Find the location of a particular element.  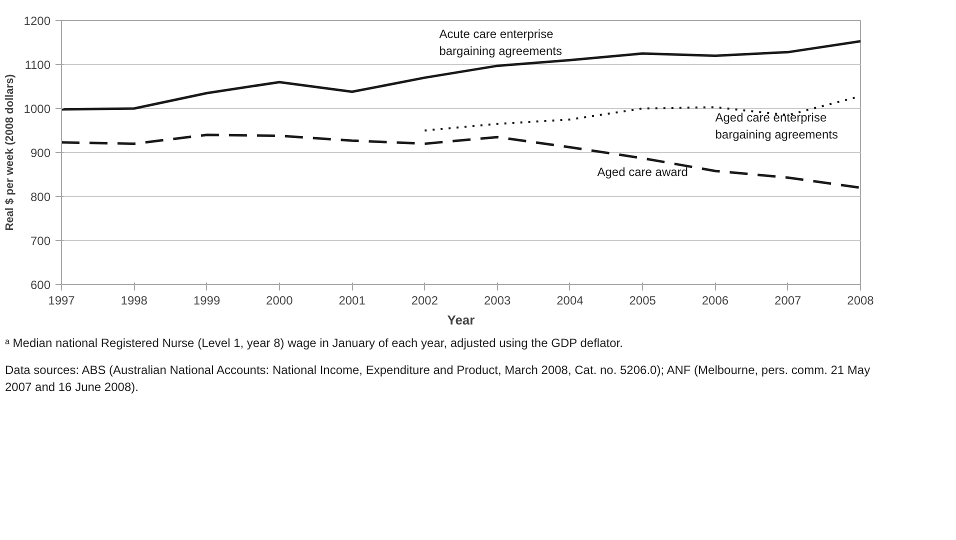

x-tick-label: 2001 is located at coordinates (352, 301).